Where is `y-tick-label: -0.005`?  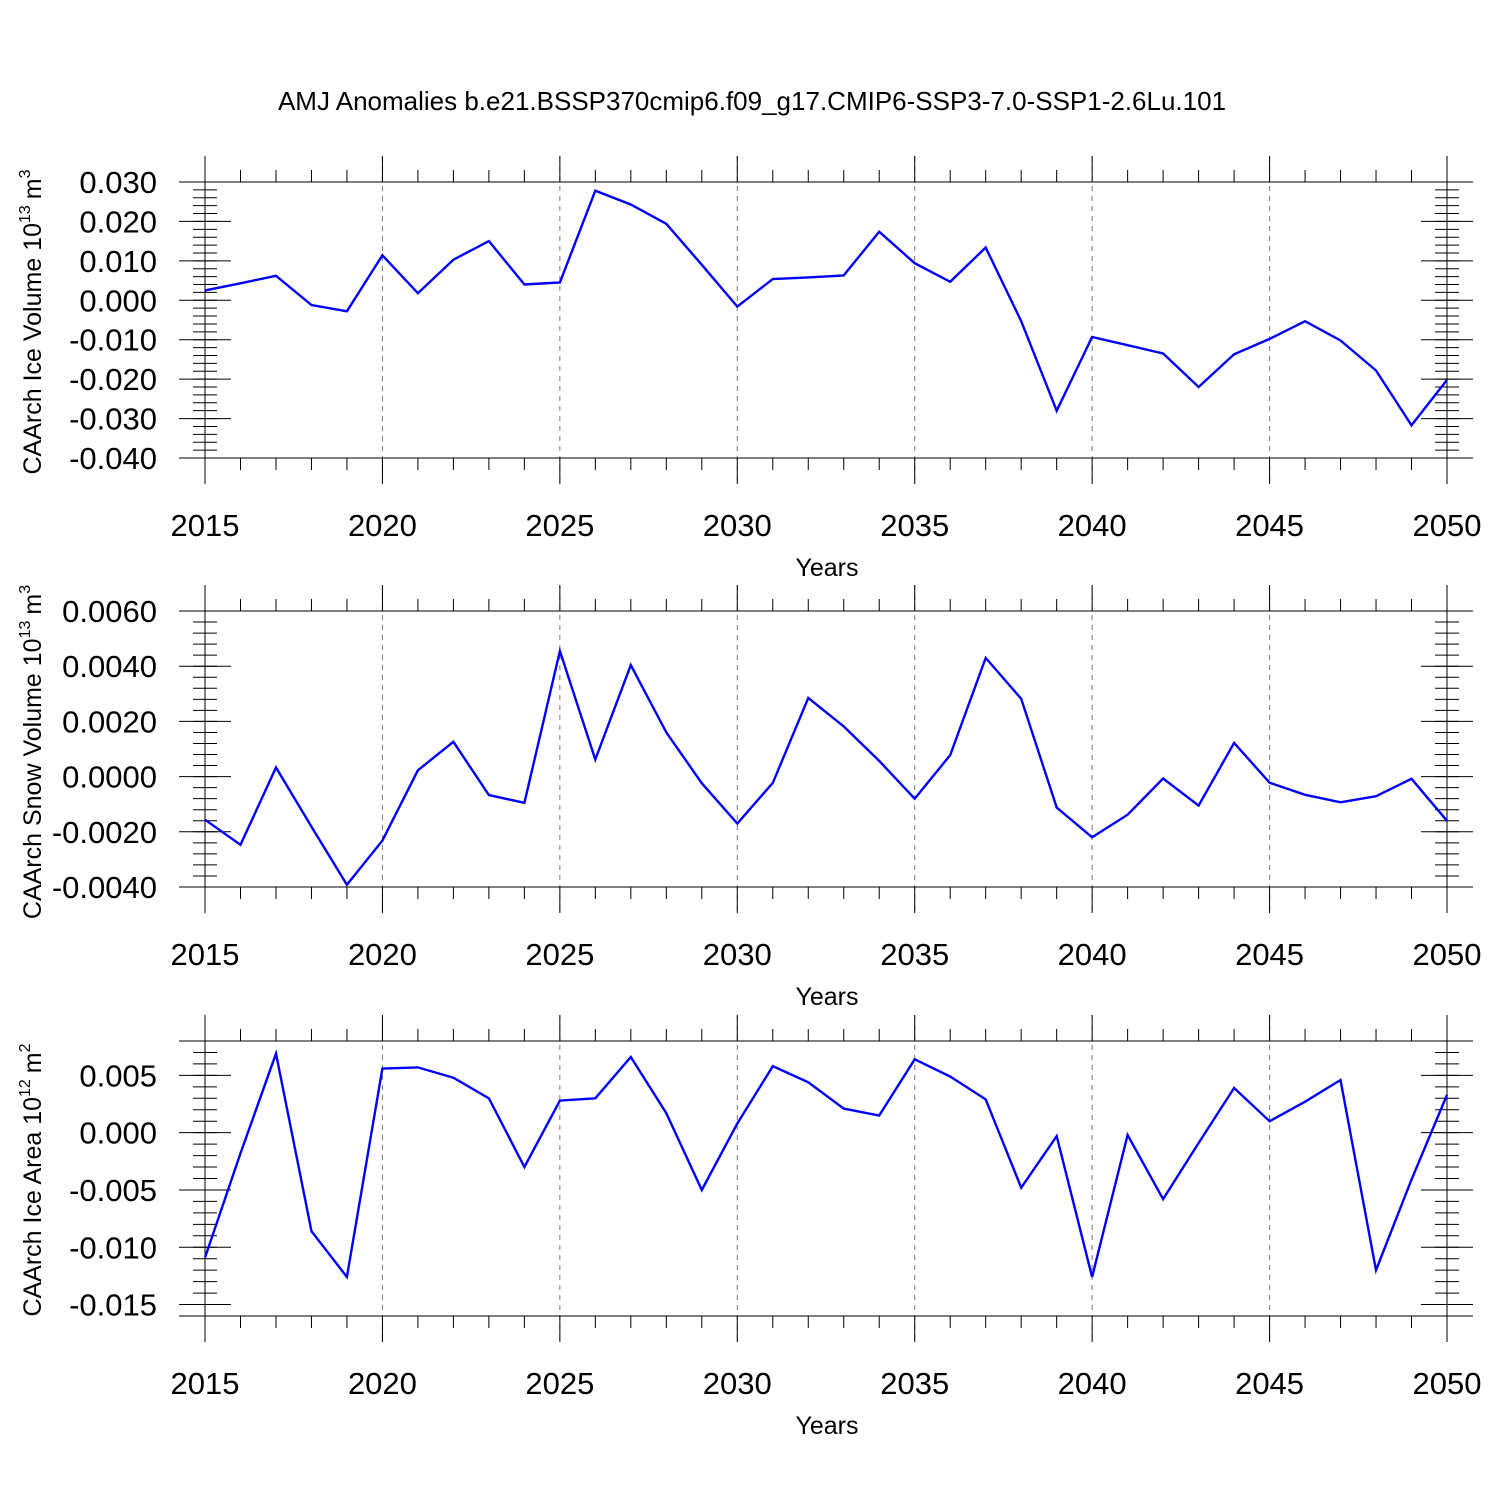 y-tick-label: -0.005 is located at coordinates (113, 1190).